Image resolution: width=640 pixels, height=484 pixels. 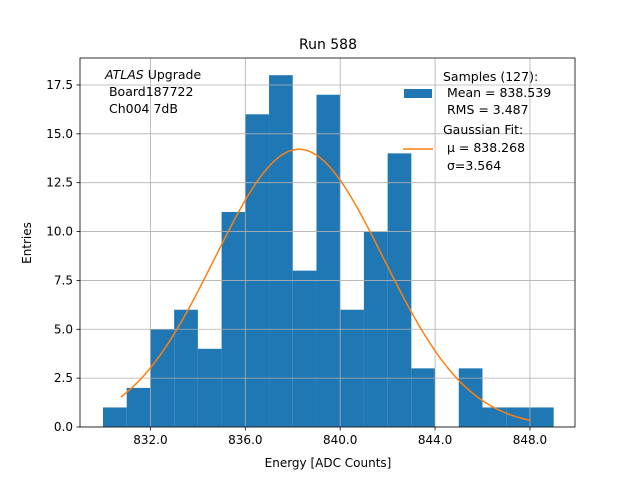 What do you see at coordinates (27, 243) in the screenshot?
I see `y-axis-label: Entries` at bounding box center [27, 243].